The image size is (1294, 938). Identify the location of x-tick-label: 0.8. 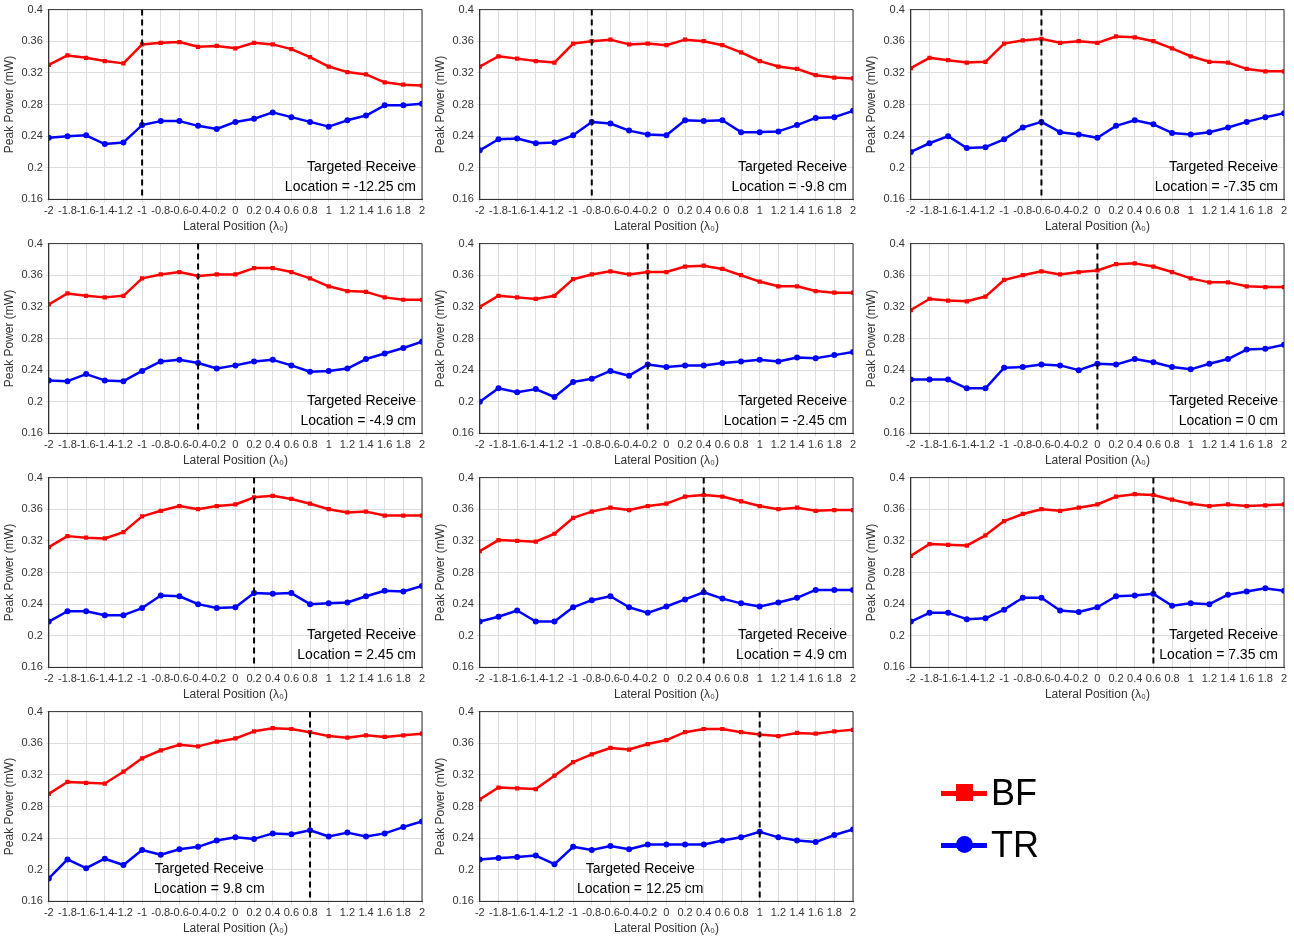
(1172, 210).